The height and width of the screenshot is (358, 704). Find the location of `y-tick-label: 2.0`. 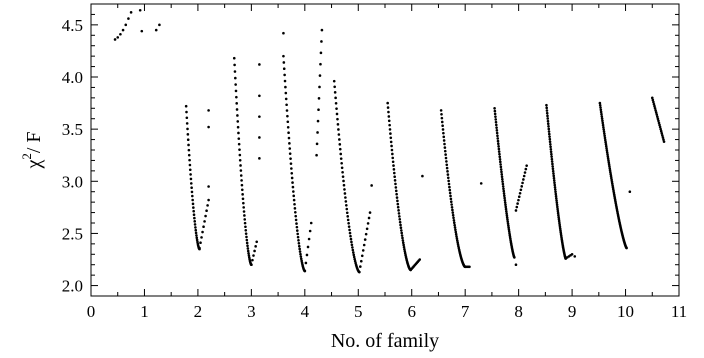

y-tick-label: 2.0 is located at coordinates (72, 286).